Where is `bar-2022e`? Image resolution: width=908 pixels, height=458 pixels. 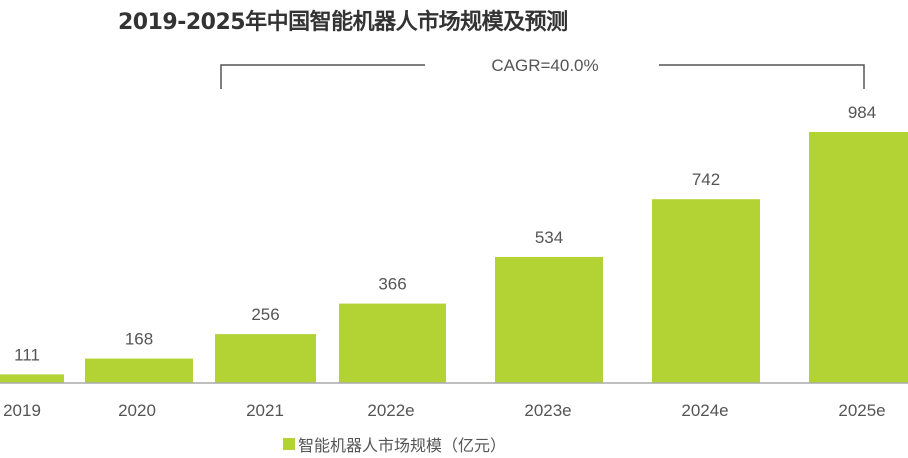 bar-2022e is located at coordinates (392, 343).